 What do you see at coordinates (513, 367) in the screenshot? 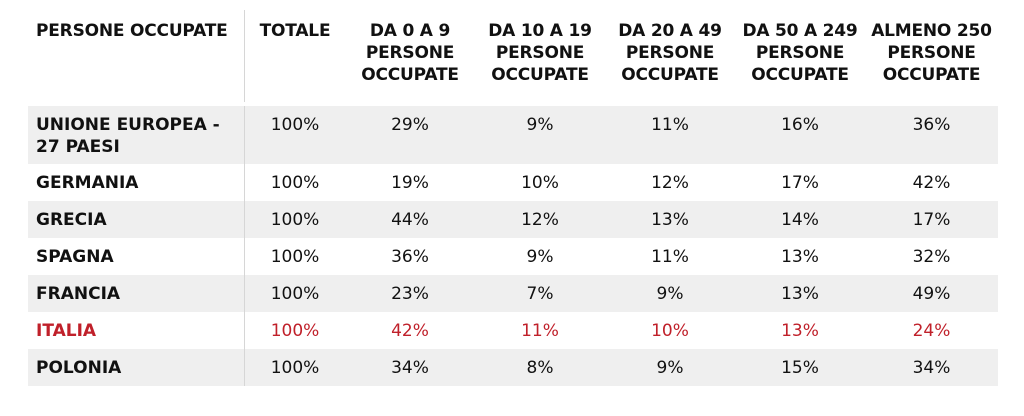
I see `table-row-polonia: POLONIA 100% 34% 8% 9% 15% 34%` at bounding box center [513, 367].